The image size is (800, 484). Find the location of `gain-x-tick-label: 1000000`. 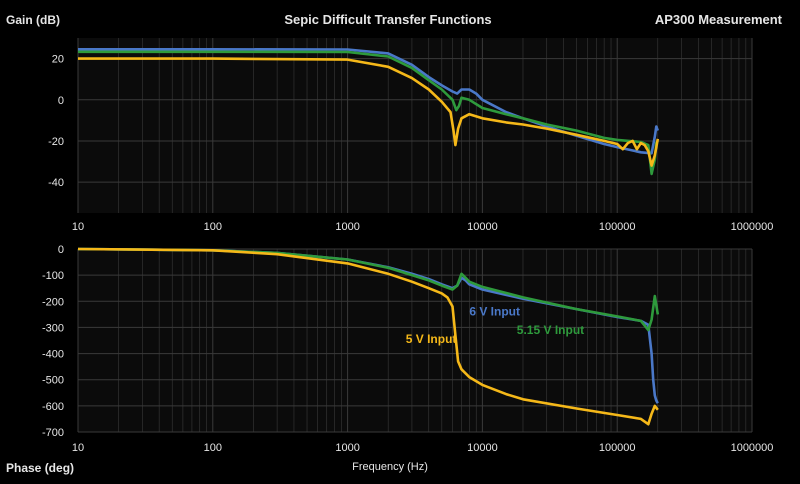

gain-x-tick-label: 1000000 is located at coordinates (752, 227).